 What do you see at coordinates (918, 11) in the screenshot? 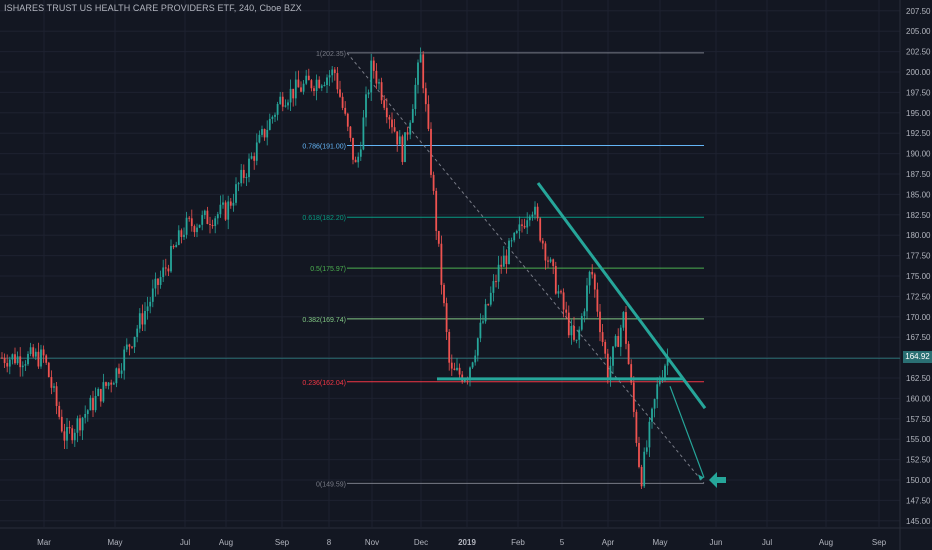
I see `y-tick-label: 207.50` at bounding box center [918, 11].